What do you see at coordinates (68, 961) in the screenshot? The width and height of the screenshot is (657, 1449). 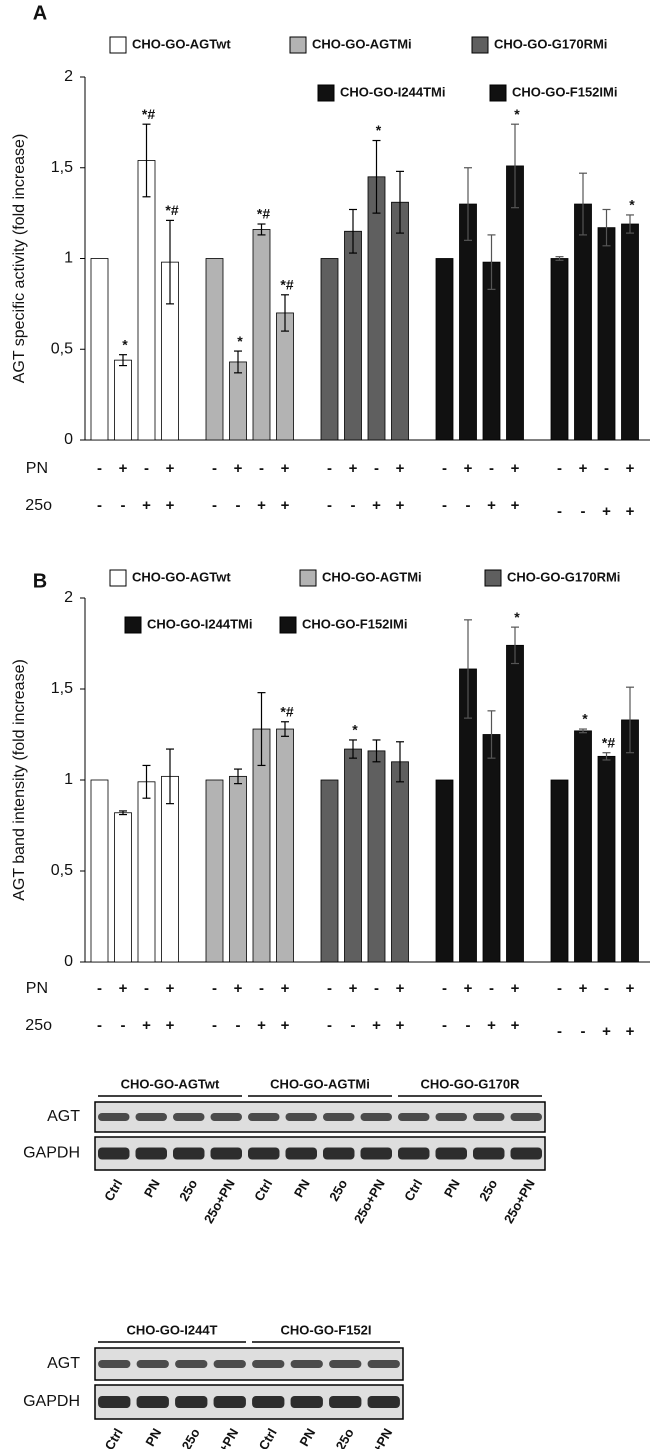 I see `y-tick-label: 0` at bounding box center [68, 961].